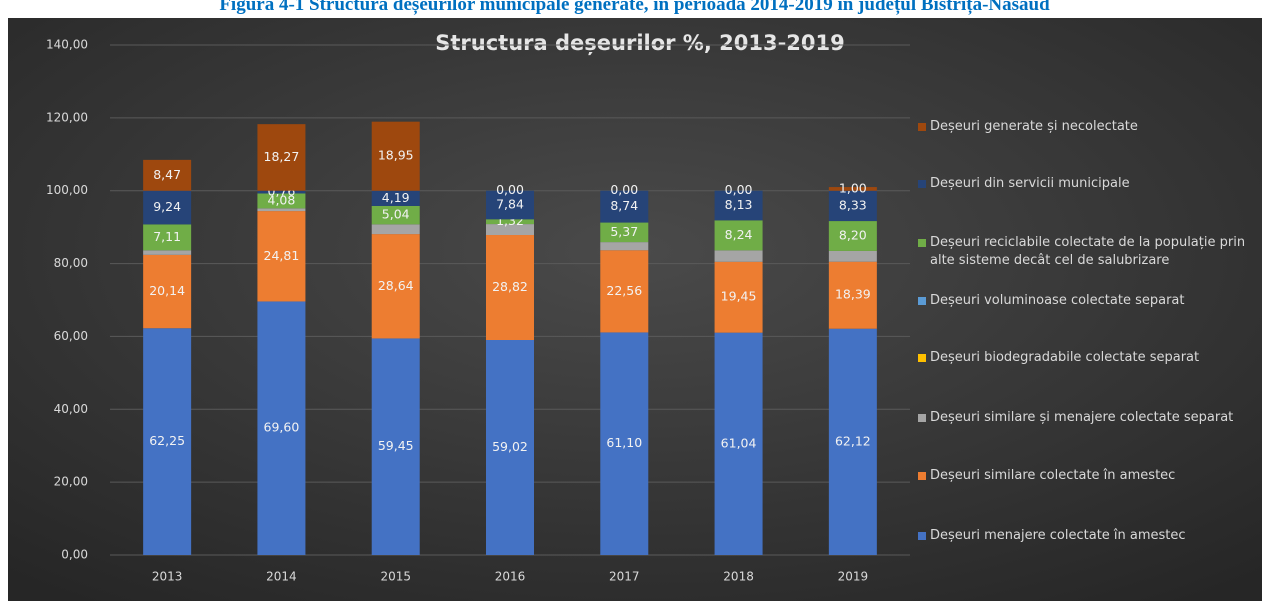 The width and height of the screenshot is (1269, 601). What do you see at coordinates (1053, 475) in the screenshot?
I see `legend-label: Deșeuri similare colectate în amestec` at bounding box center [1053, 475].